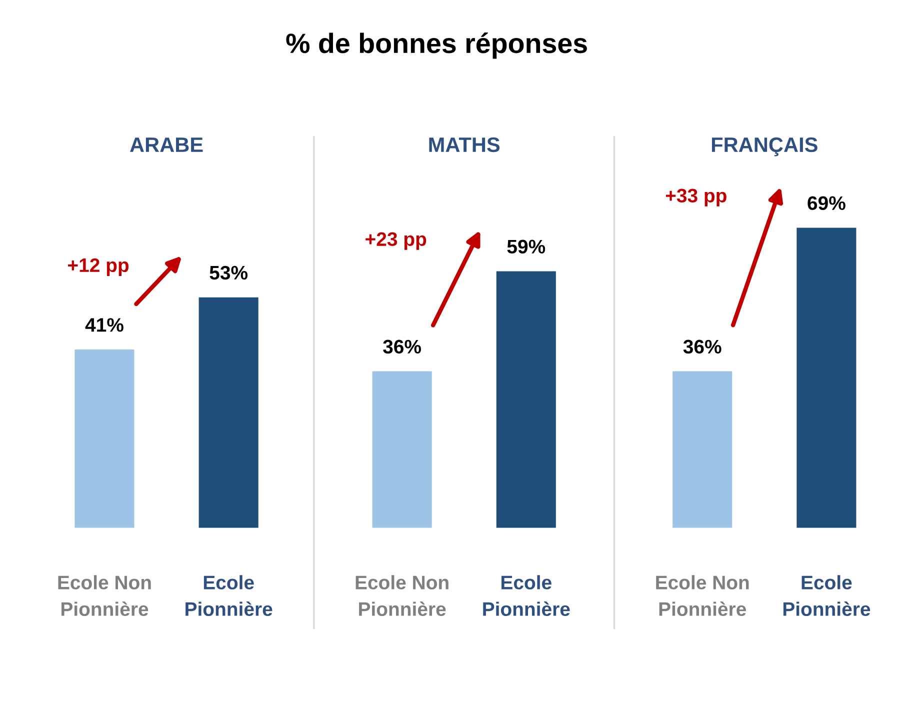 This screenshot has width=910, height=702. I want to click on text: +12 pp, so click(98, 267).